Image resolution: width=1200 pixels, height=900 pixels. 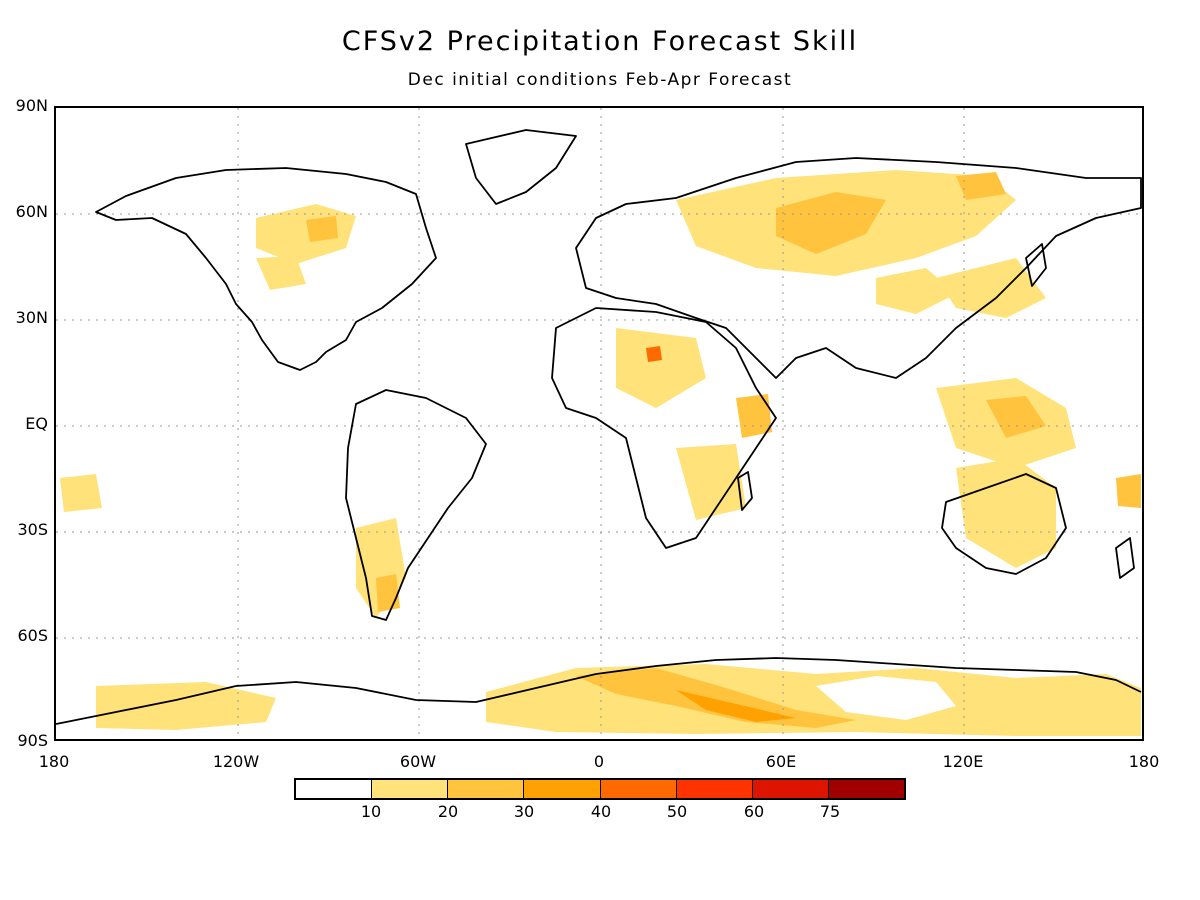 What do you see at coordinates (36, 423) in the screenshot?
I see `lat-label-eq: EQ` at bounding box center [36, 423].